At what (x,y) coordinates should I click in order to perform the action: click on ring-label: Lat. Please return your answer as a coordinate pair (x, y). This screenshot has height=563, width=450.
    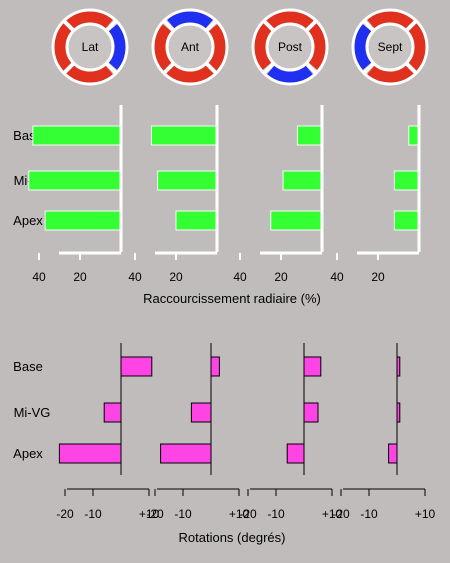
    Looking at the image, I should click on (90, 47).